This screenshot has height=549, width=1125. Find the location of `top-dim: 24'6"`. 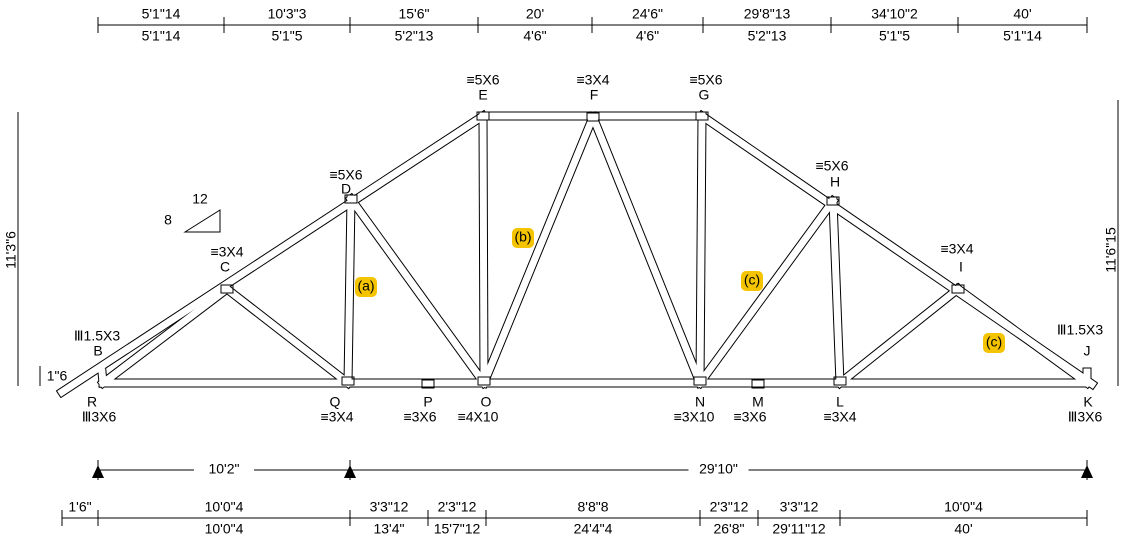

top-dim: 24'6" is located at coordinates (647, 14).